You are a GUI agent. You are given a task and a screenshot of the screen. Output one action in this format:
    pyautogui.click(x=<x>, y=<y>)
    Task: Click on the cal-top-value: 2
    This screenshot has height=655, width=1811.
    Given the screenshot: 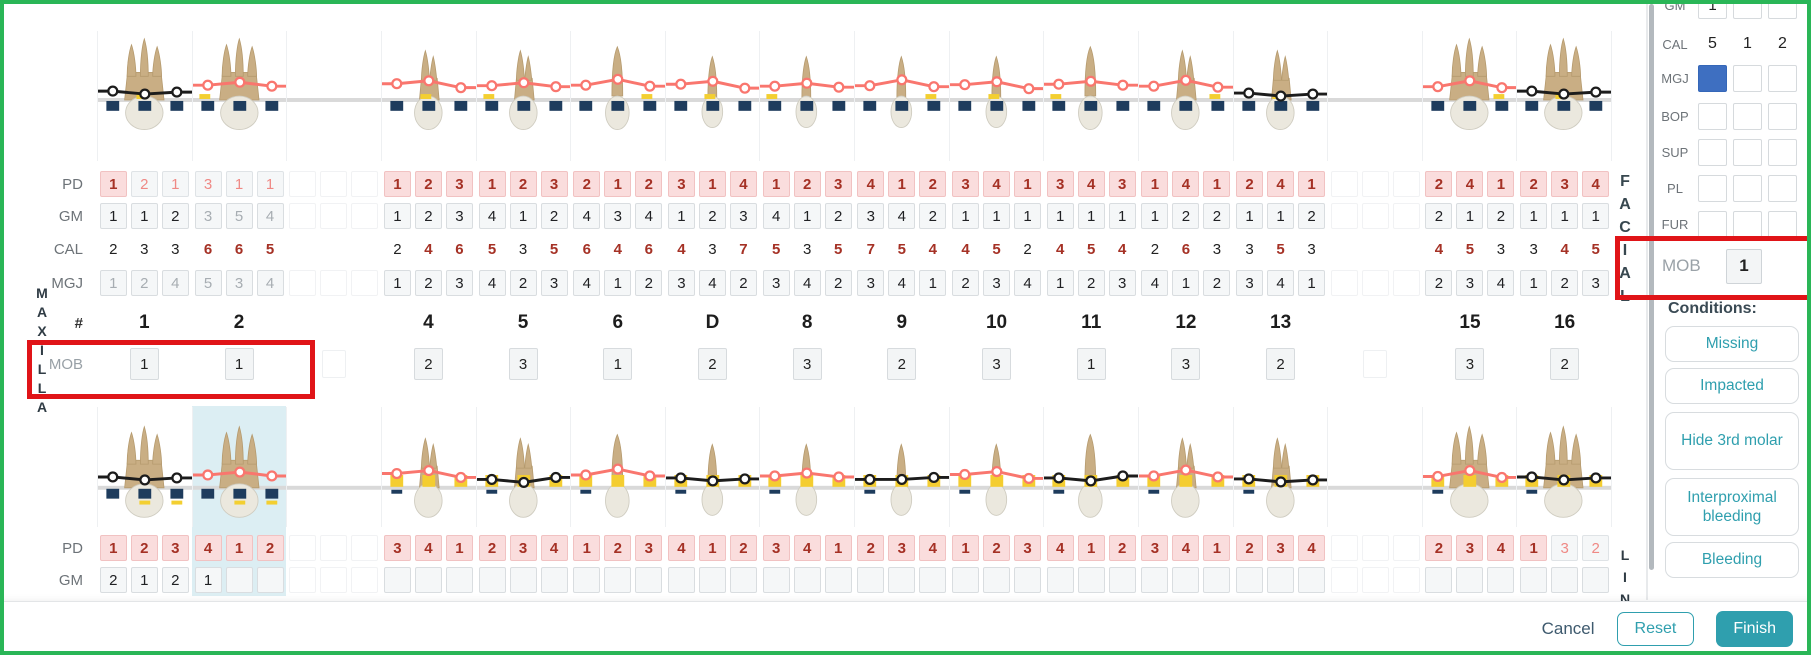 What is the action you would take?
    pyautogui.click(x=1027, y=249)
    